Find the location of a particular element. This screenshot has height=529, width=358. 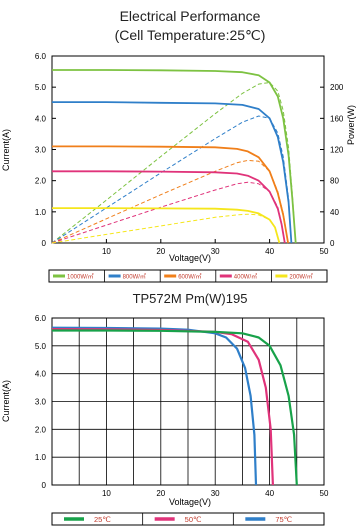

chart1-legend-label-1: 800W/㎡ is located at coordinates (134, 277).